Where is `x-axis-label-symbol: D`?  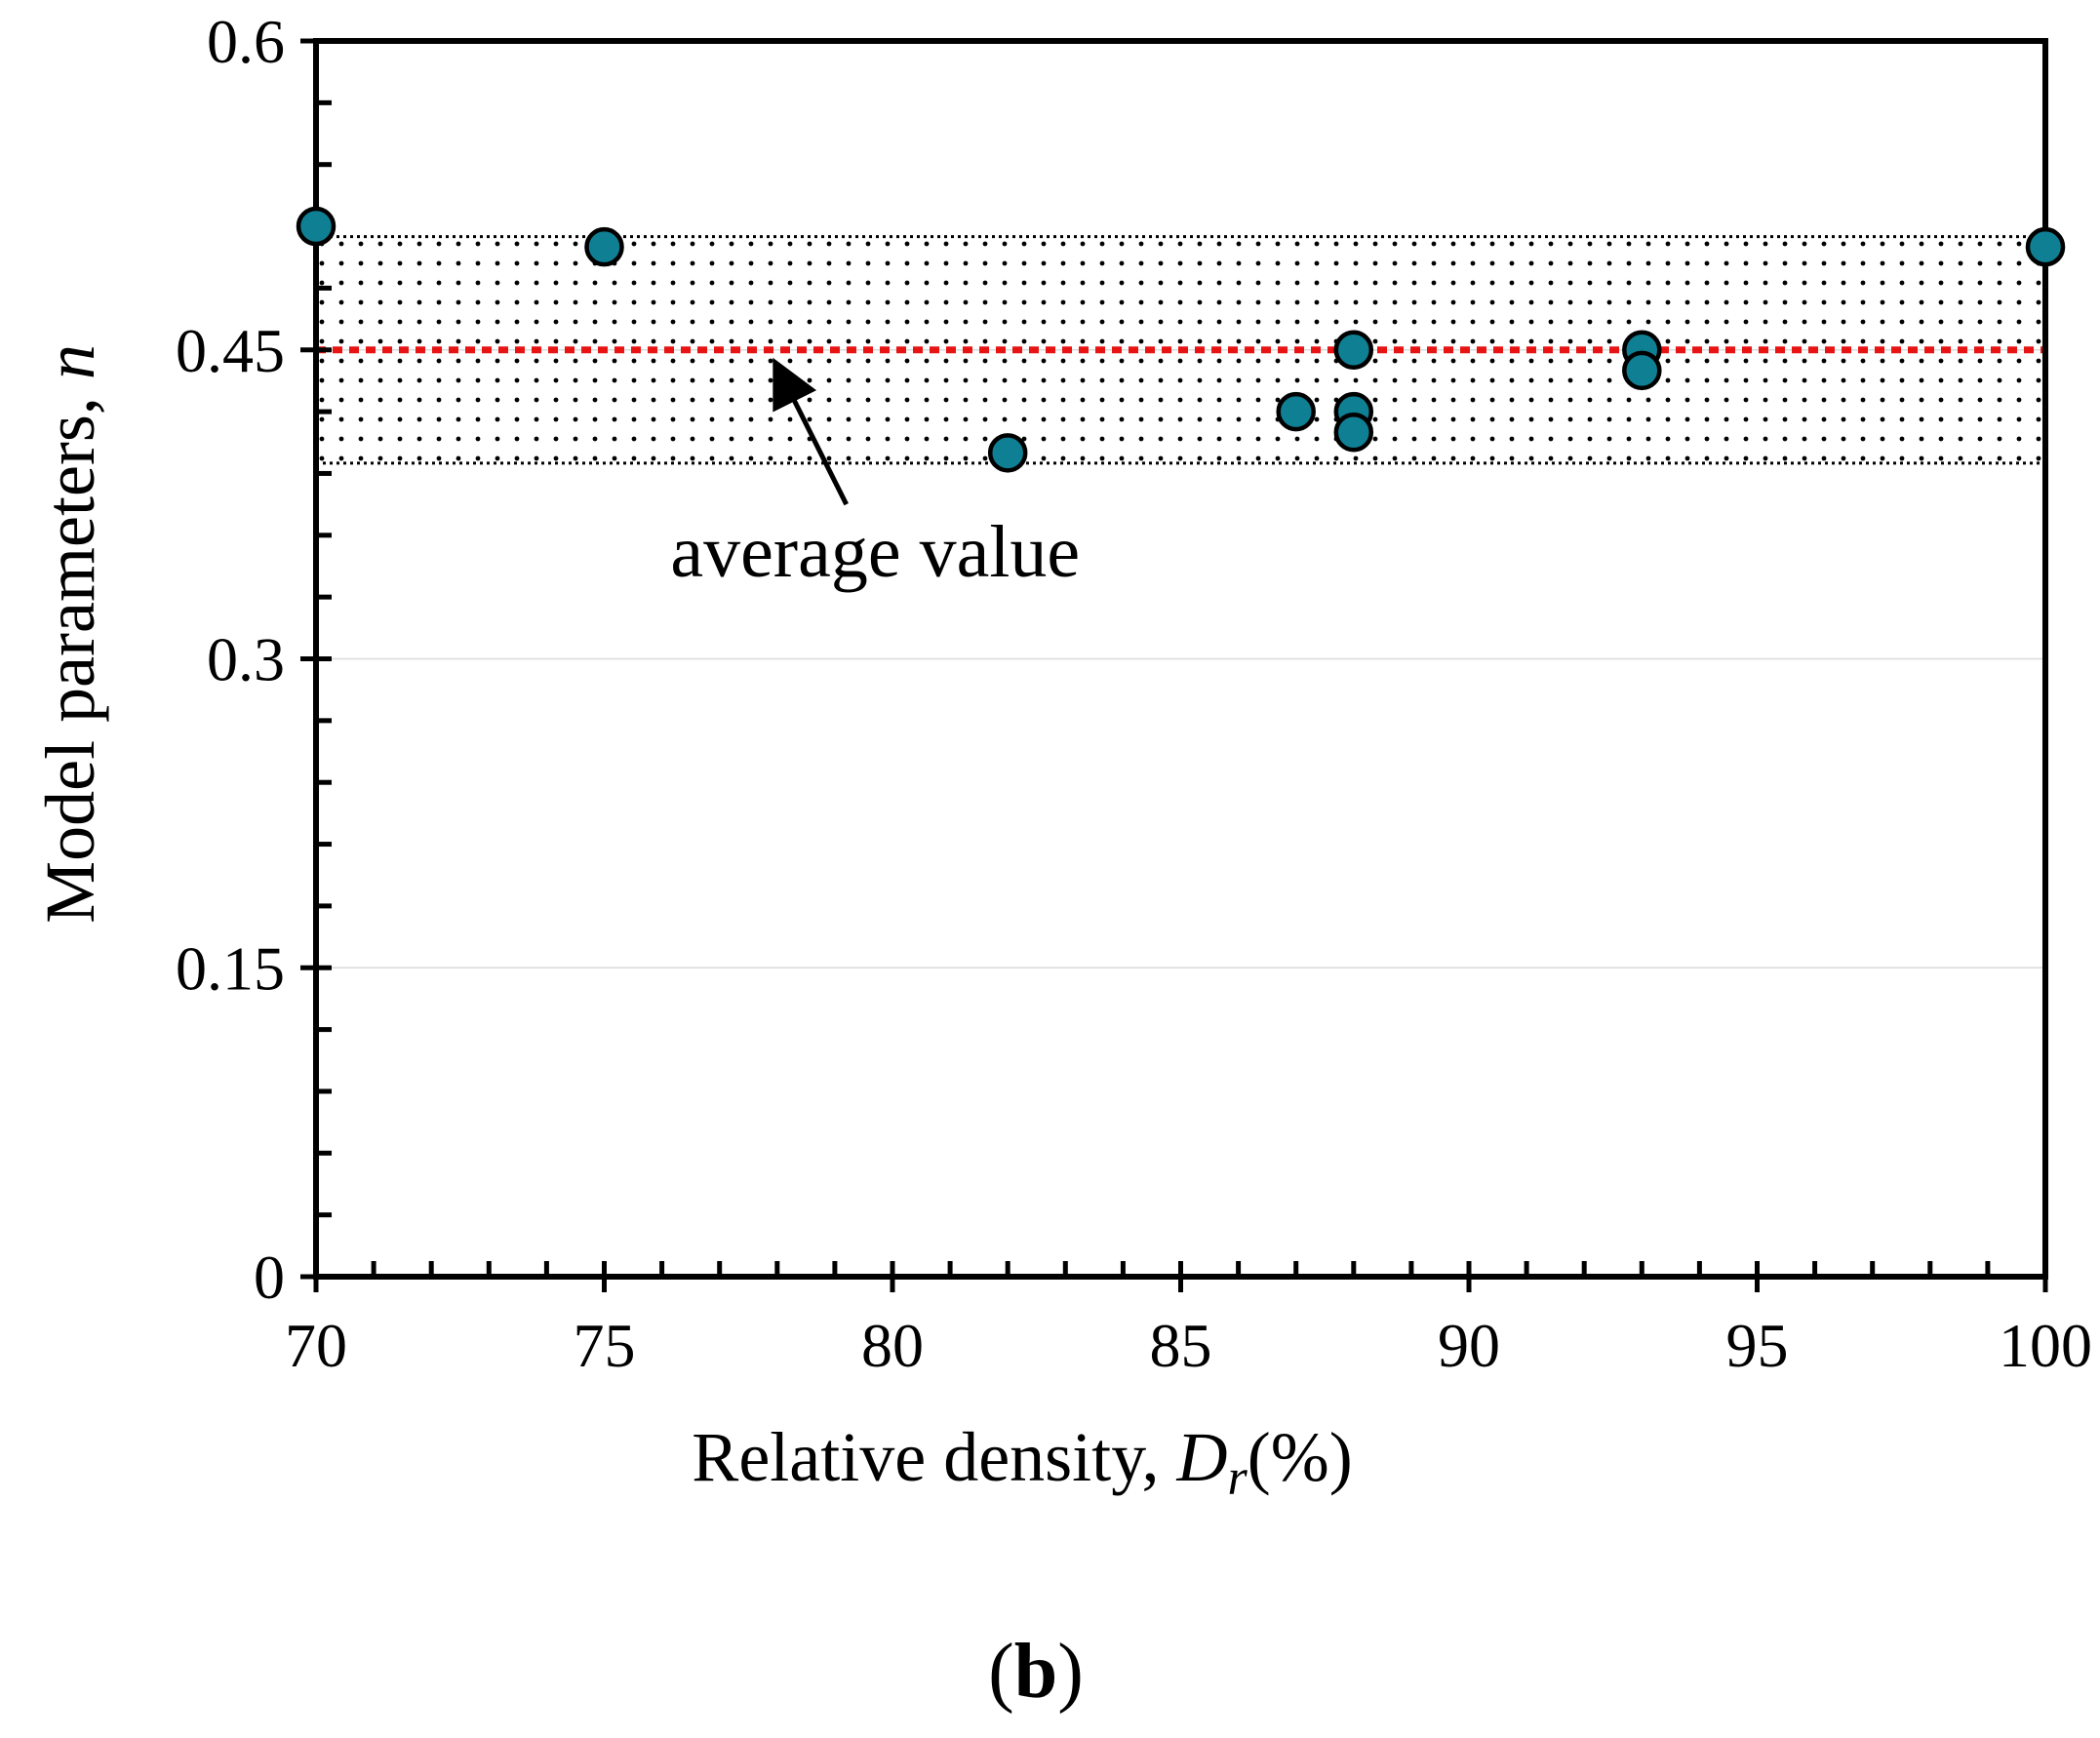
x-axis-label-symbol: D is located at coordinates (1202, 1457).